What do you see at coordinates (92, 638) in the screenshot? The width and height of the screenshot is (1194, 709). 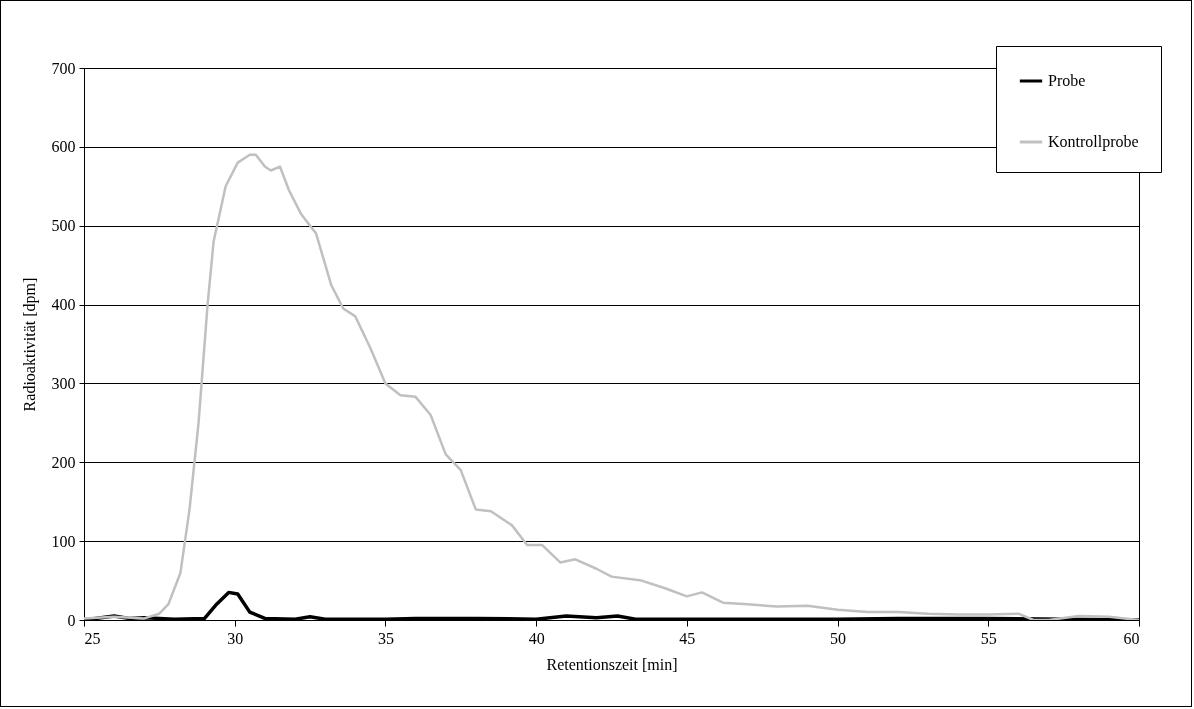 I see `x-tick-label: 25` at bounding box center [92, 638].